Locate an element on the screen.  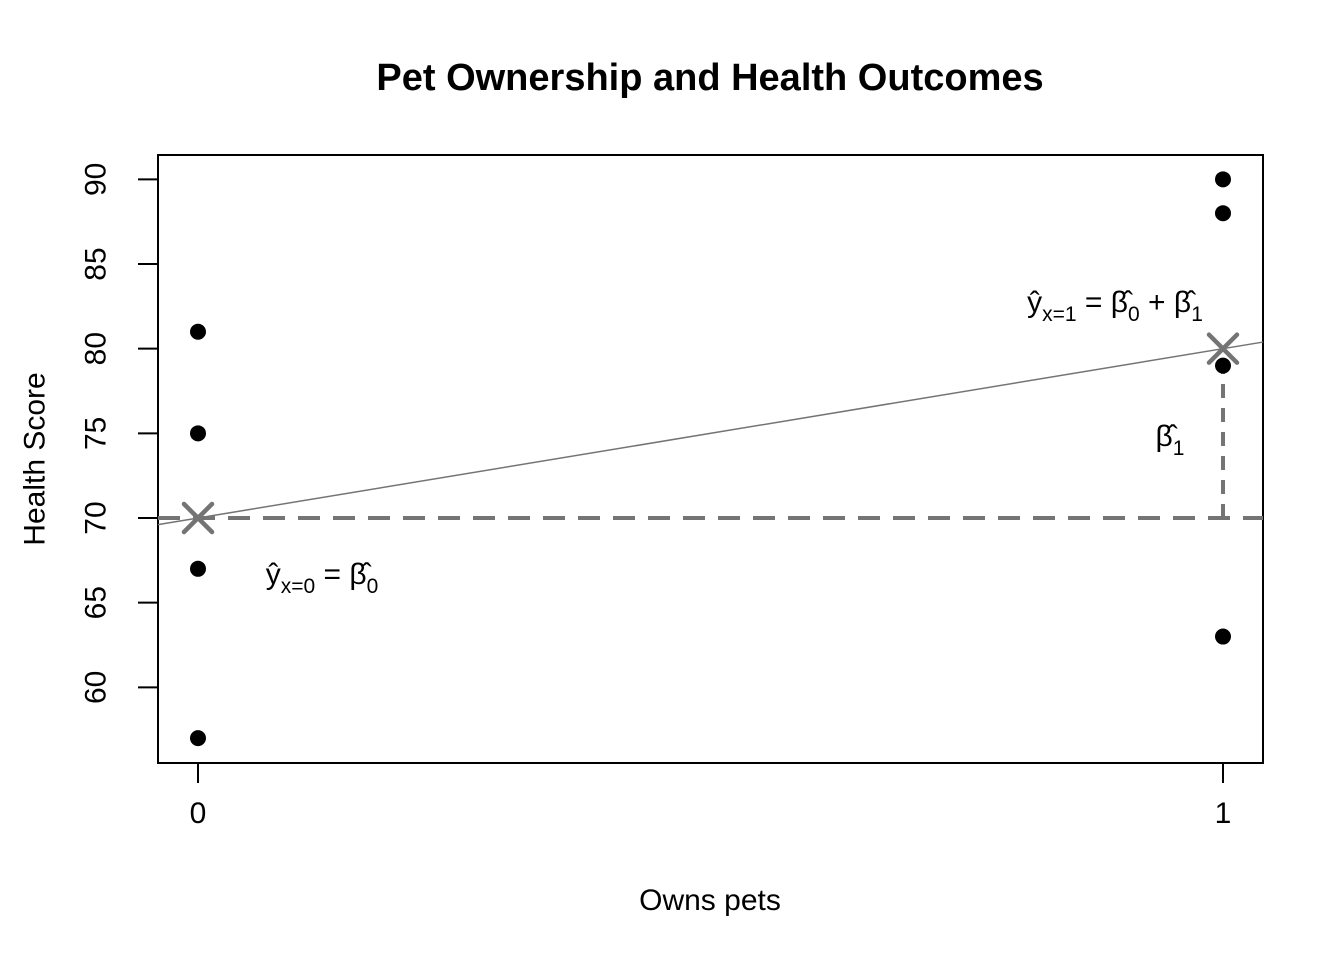
annotation-mean-x1: ŷx=1 = β̂0 + β̂1 is located at coordinates (1115, 306).